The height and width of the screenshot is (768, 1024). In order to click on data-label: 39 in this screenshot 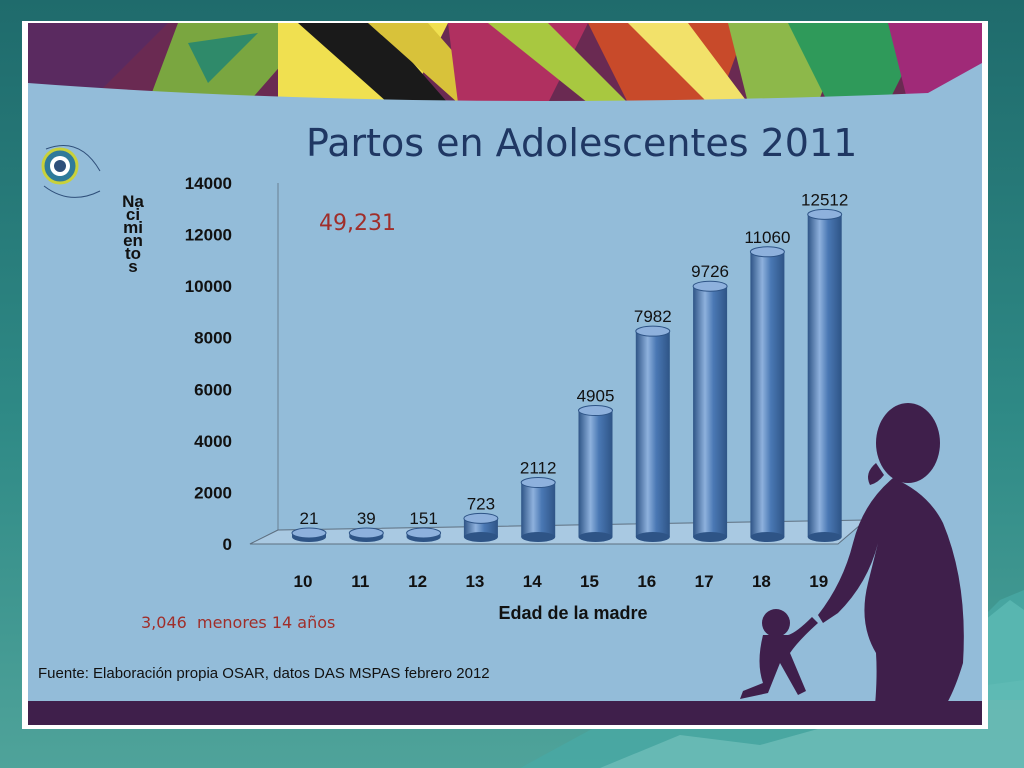, I will do `click(366, 518)`.